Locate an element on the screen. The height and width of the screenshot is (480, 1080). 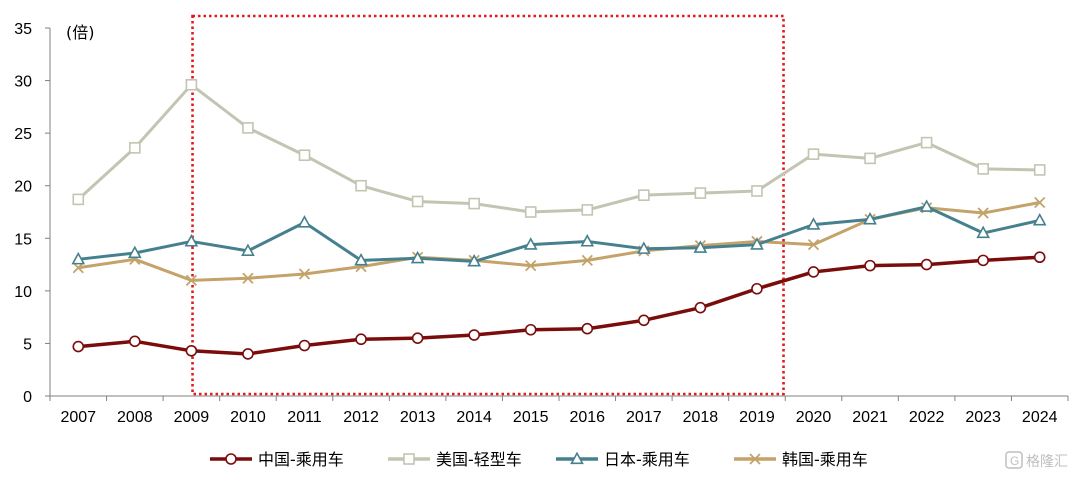
x-tick-label: 2020 is located at coordinates (814, 417).